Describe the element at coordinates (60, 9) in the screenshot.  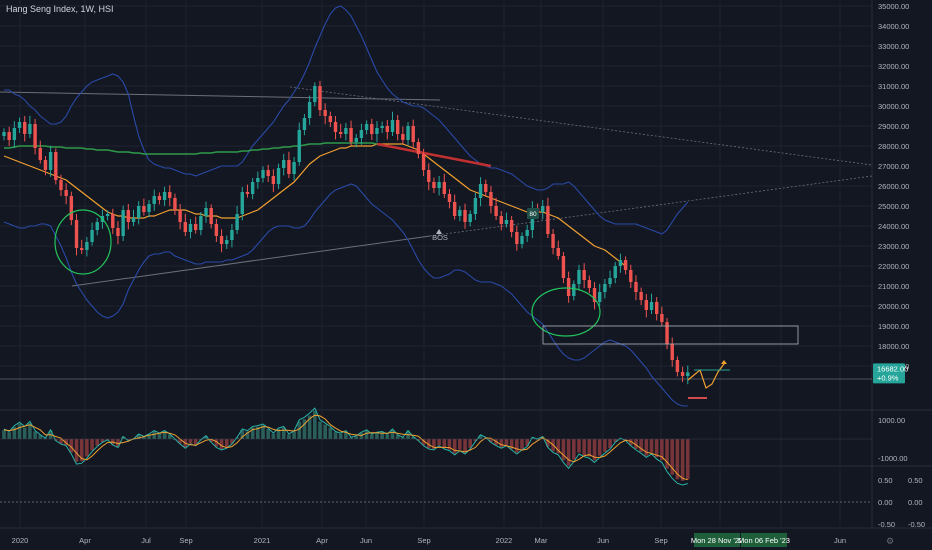
I see `chart-title: Hang Seng Index, 1W, HSI` at that location.